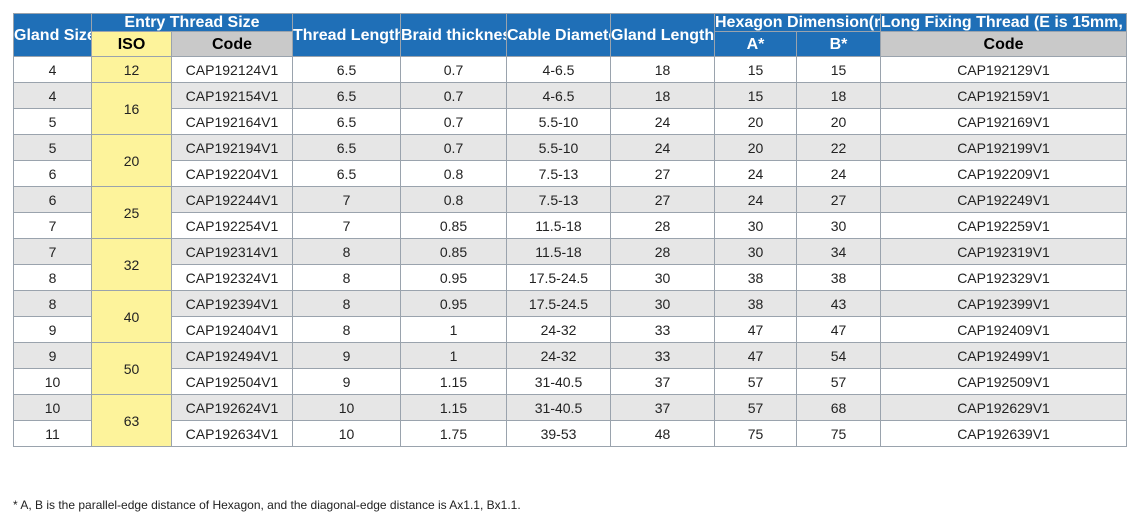  I want to click on cell-hex-a: 47, so click(755, 329).